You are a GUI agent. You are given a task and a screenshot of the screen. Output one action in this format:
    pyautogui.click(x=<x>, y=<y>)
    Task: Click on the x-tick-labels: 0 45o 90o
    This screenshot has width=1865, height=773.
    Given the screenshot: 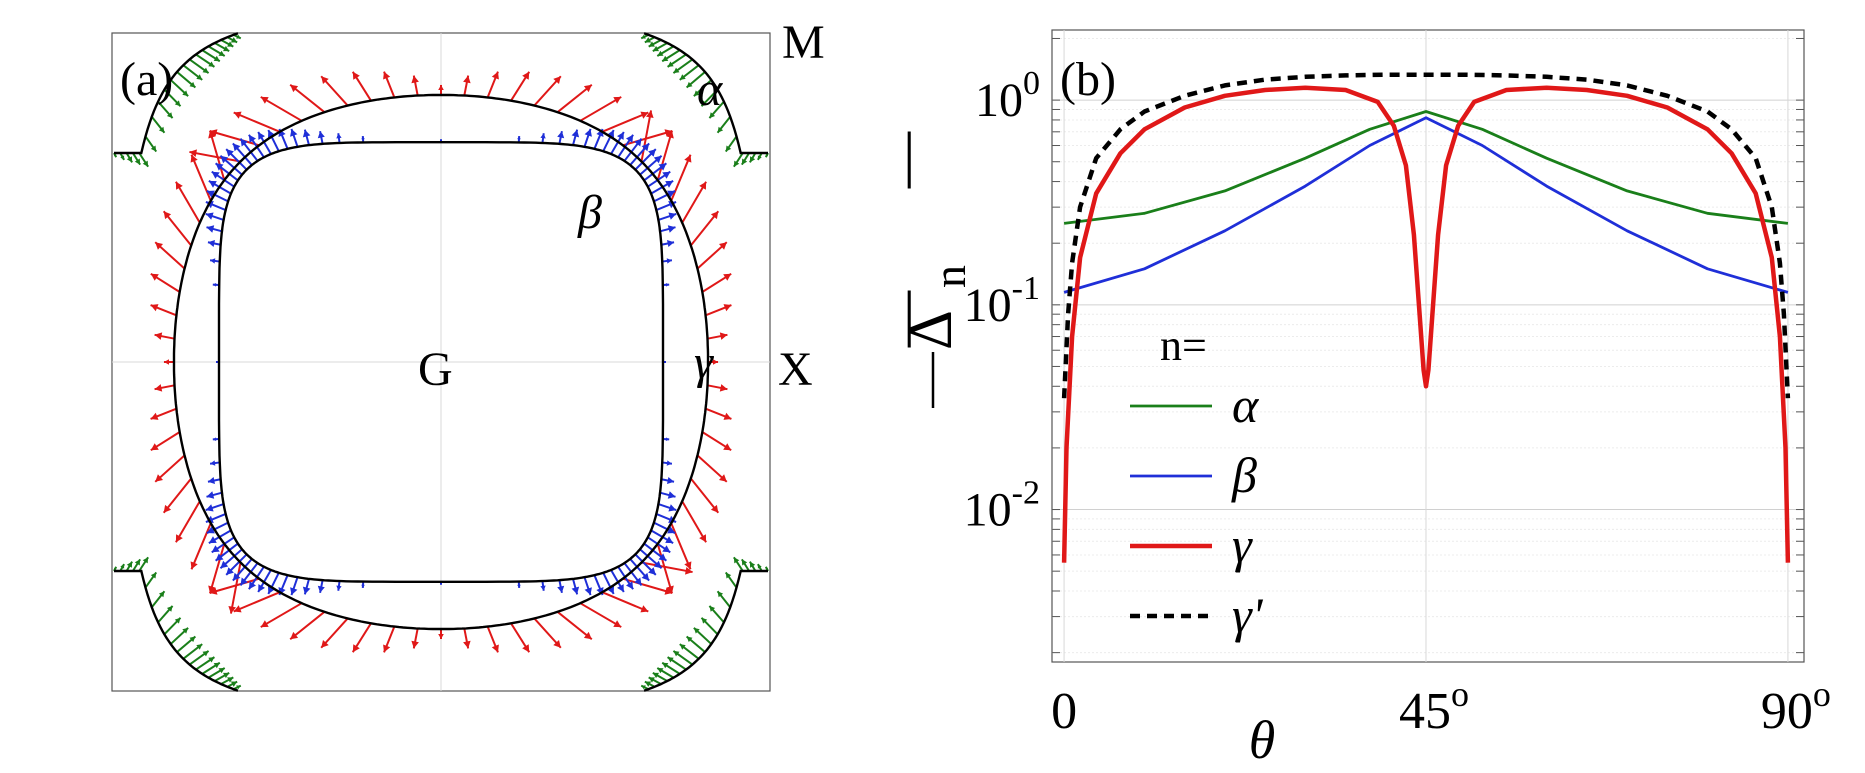 What is the action you would take?
    pyautogui.click(x=1441, y=707)
    